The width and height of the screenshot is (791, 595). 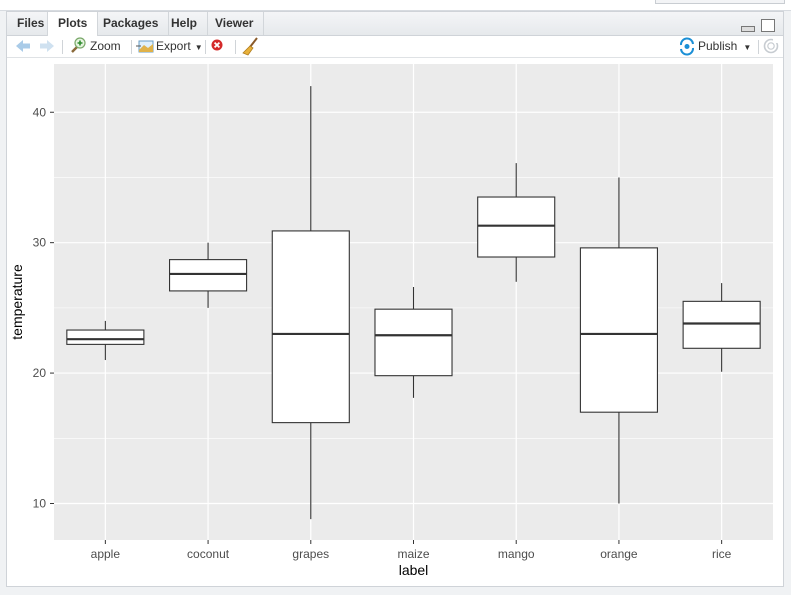 I want to click on arrow-left-icon, so click(x=23, y=46).